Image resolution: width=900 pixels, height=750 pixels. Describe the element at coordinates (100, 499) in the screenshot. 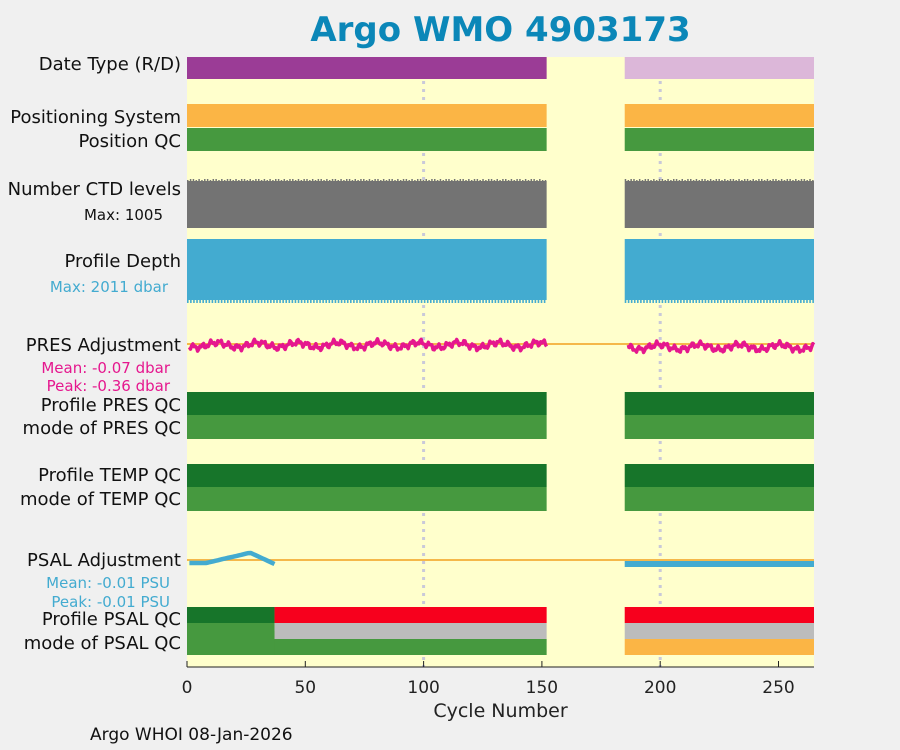

I see `label-mode-temp-qc: mode of TEMP QC` at that location.